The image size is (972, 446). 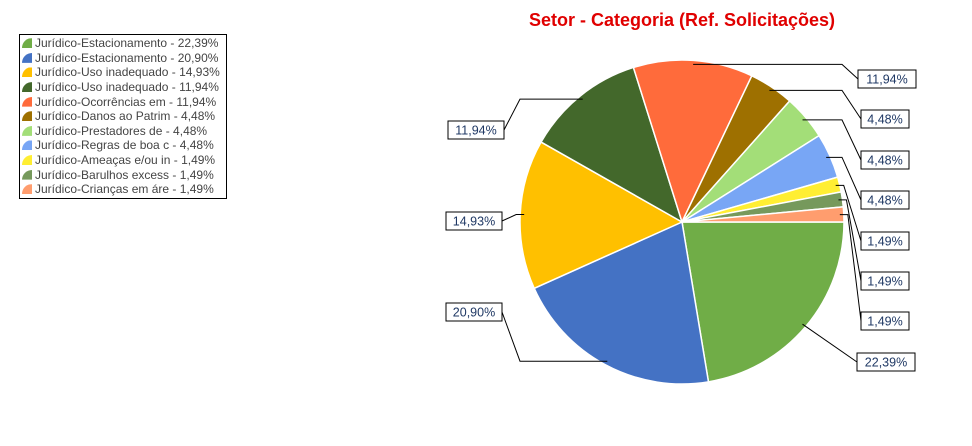 I want to click on legend-label: Jurídico-Prestadores de - 4,48%, so click(x=121, y=130).